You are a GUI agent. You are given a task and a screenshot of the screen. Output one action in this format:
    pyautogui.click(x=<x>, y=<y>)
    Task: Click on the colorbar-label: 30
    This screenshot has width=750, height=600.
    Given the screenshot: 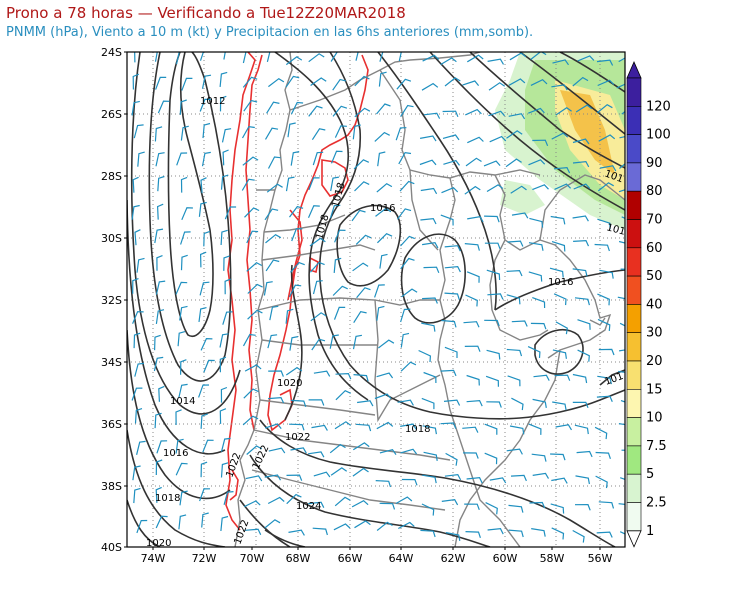 What is the action you would take?
    pyautogui.click(x=654, y=333)
    